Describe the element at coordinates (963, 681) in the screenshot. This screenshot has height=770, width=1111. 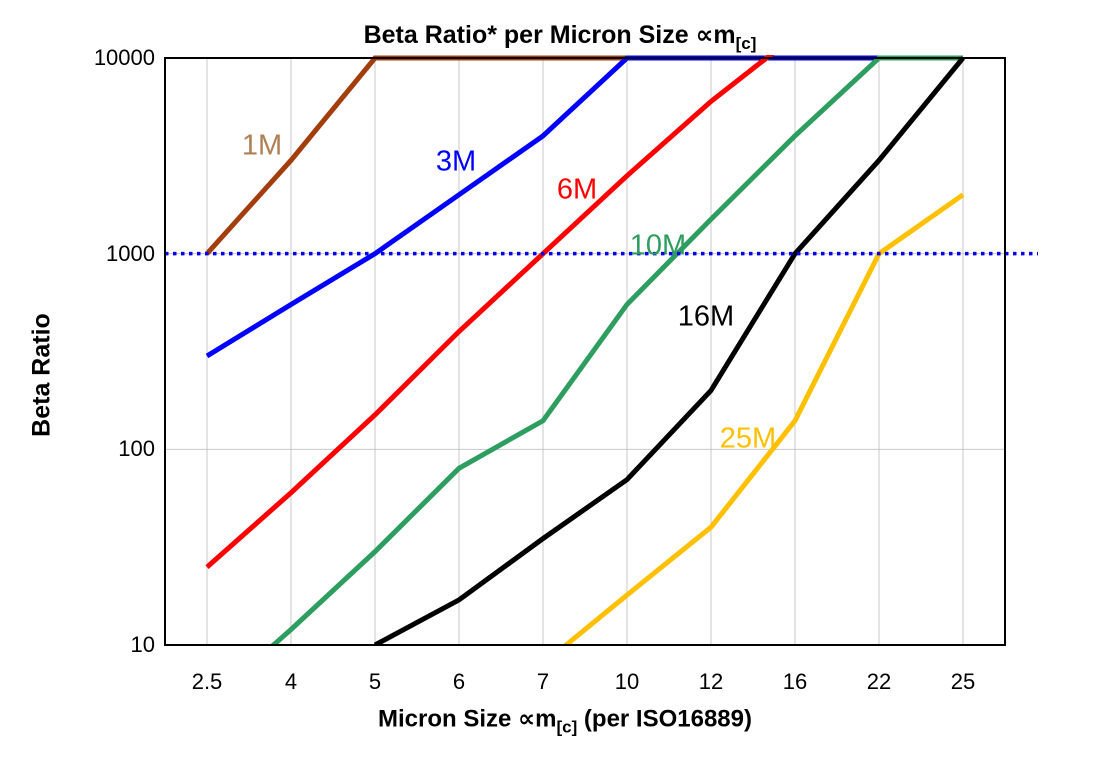
I see `x-tick-label-25: 25` at that location.